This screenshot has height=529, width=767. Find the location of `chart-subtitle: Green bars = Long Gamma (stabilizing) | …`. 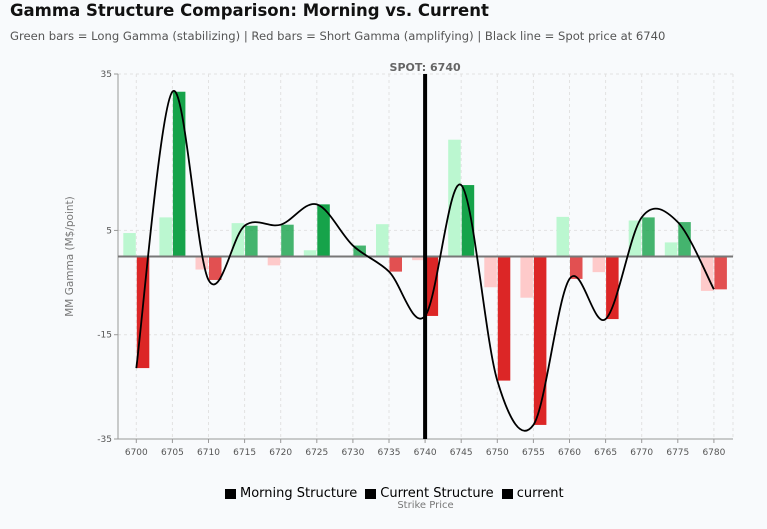

chart-subtitle: Green bars = Long Gamma (stabilizing) | … is located at coordinates (338, 36).